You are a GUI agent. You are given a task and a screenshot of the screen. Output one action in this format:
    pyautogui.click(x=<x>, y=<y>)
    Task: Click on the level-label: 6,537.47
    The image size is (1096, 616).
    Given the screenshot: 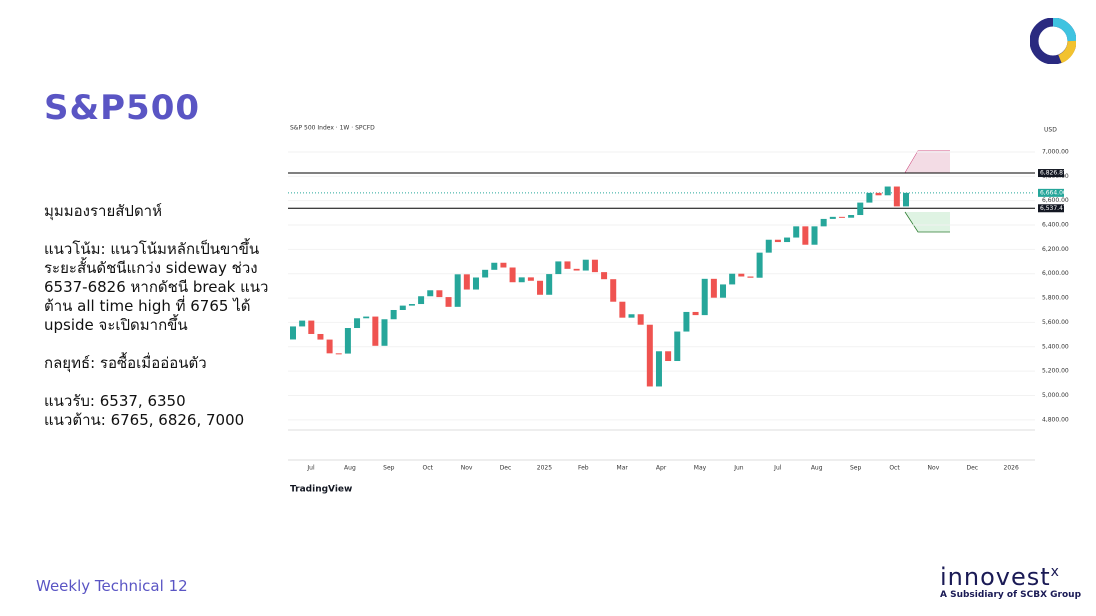 What is the action you would take?
    pyautogui.click(x=1053, y=208)
    